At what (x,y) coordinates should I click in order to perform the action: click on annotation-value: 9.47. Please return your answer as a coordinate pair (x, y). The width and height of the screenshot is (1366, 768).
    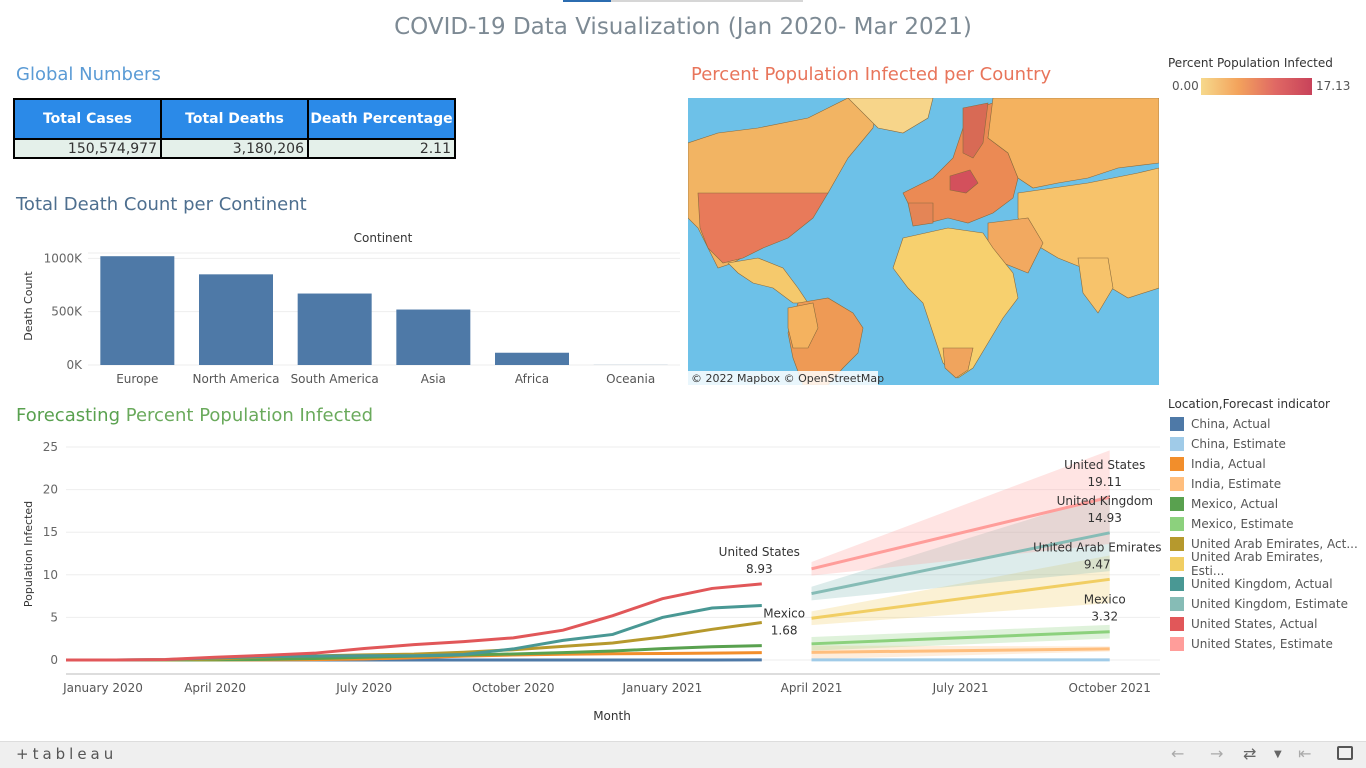
    Looking at the image, I should click on (1097, 564).